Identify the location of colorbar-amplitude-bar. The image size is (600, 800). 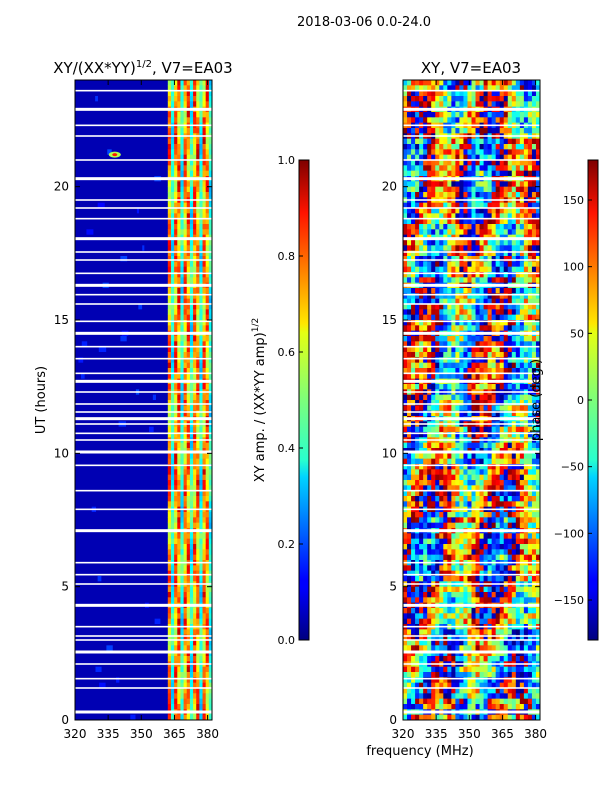
(304, 400).